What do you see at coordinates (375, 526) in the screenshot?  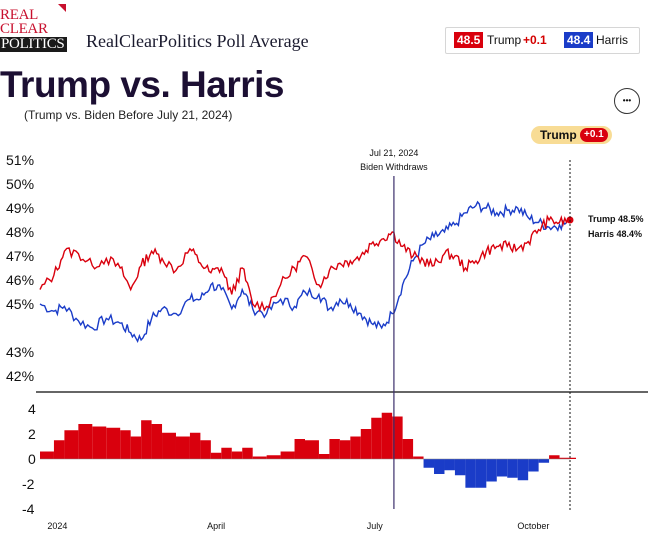 I see `x-tick-label: July` at bounding box center [375, 526].